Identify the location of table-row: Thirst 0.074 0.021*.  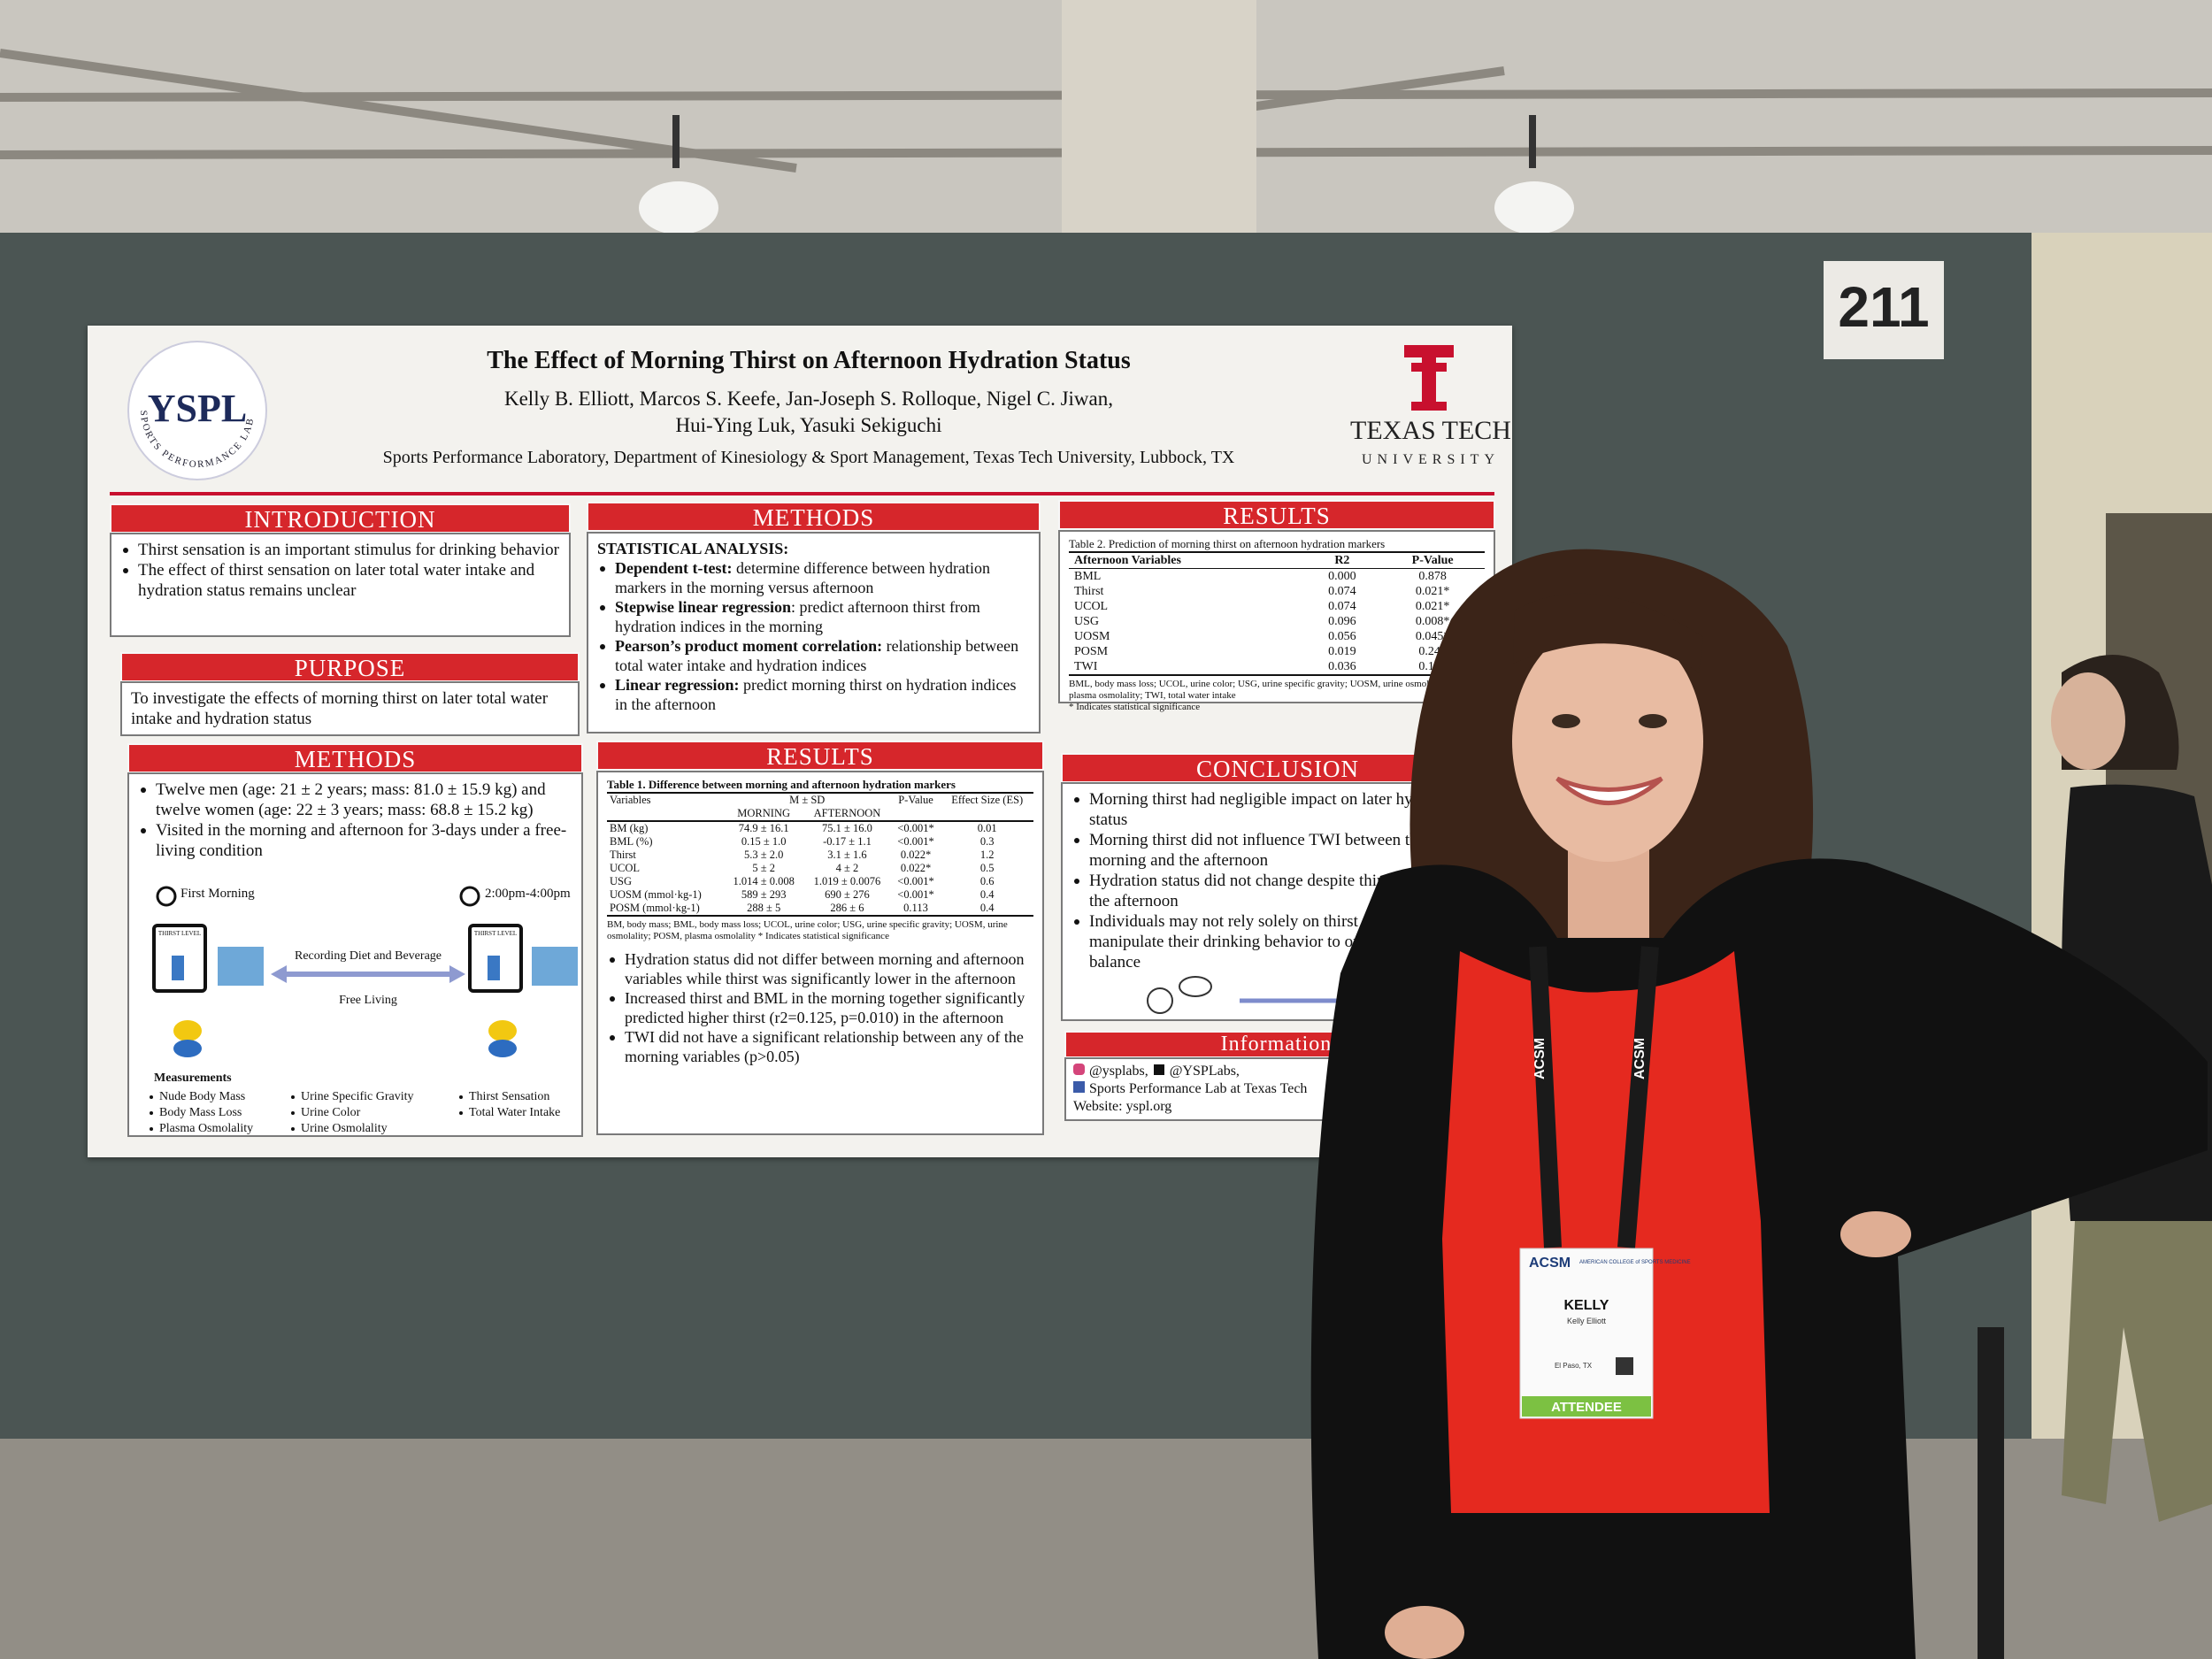
(1277, 592).